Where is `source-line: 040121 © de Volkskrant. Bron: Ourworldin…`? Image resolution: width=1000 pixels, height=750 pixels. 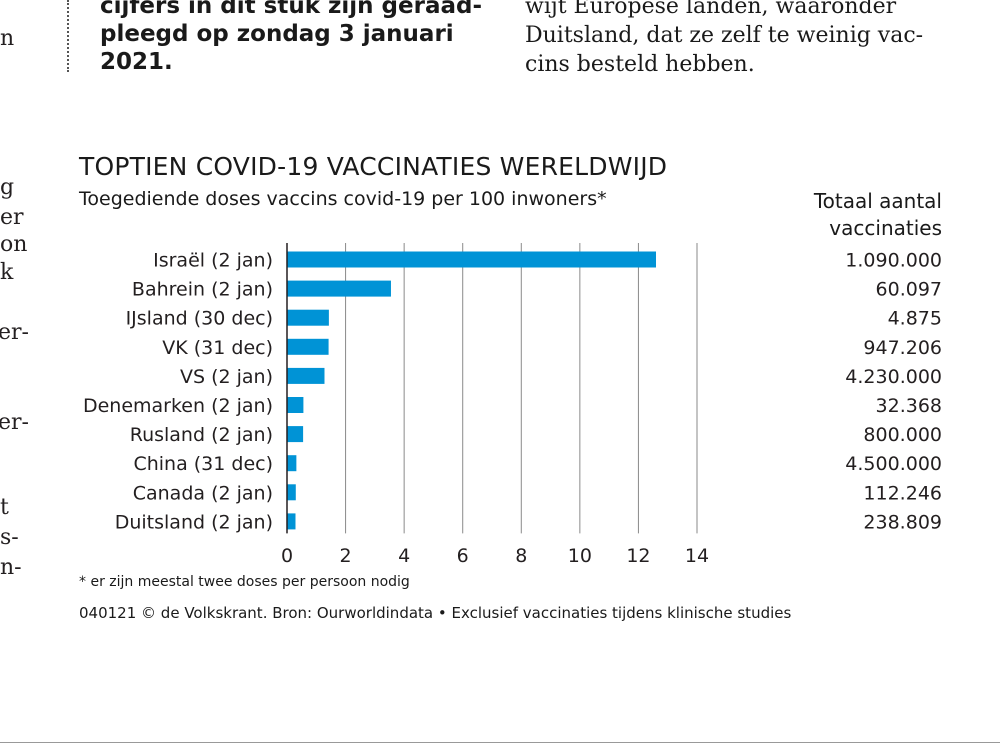 source-line: 040121 © de Volkskrant. Bron: Ourworldin… is located at coordinates (435, 613).